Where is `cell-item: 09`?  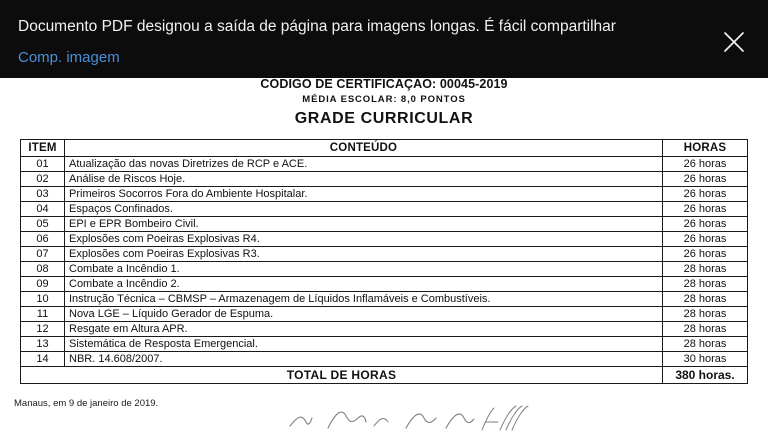 cell-item: 09 is located at coordinates (42, 284).